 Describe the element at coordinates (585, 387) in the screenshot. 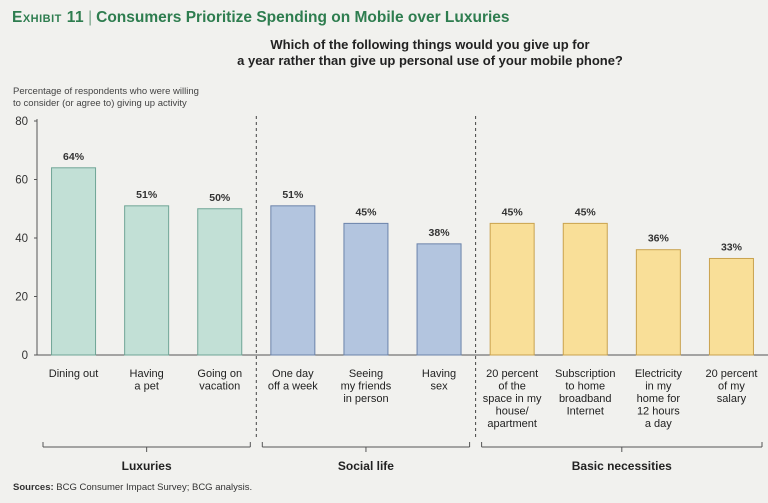

I see `category-label: to home` at that location.